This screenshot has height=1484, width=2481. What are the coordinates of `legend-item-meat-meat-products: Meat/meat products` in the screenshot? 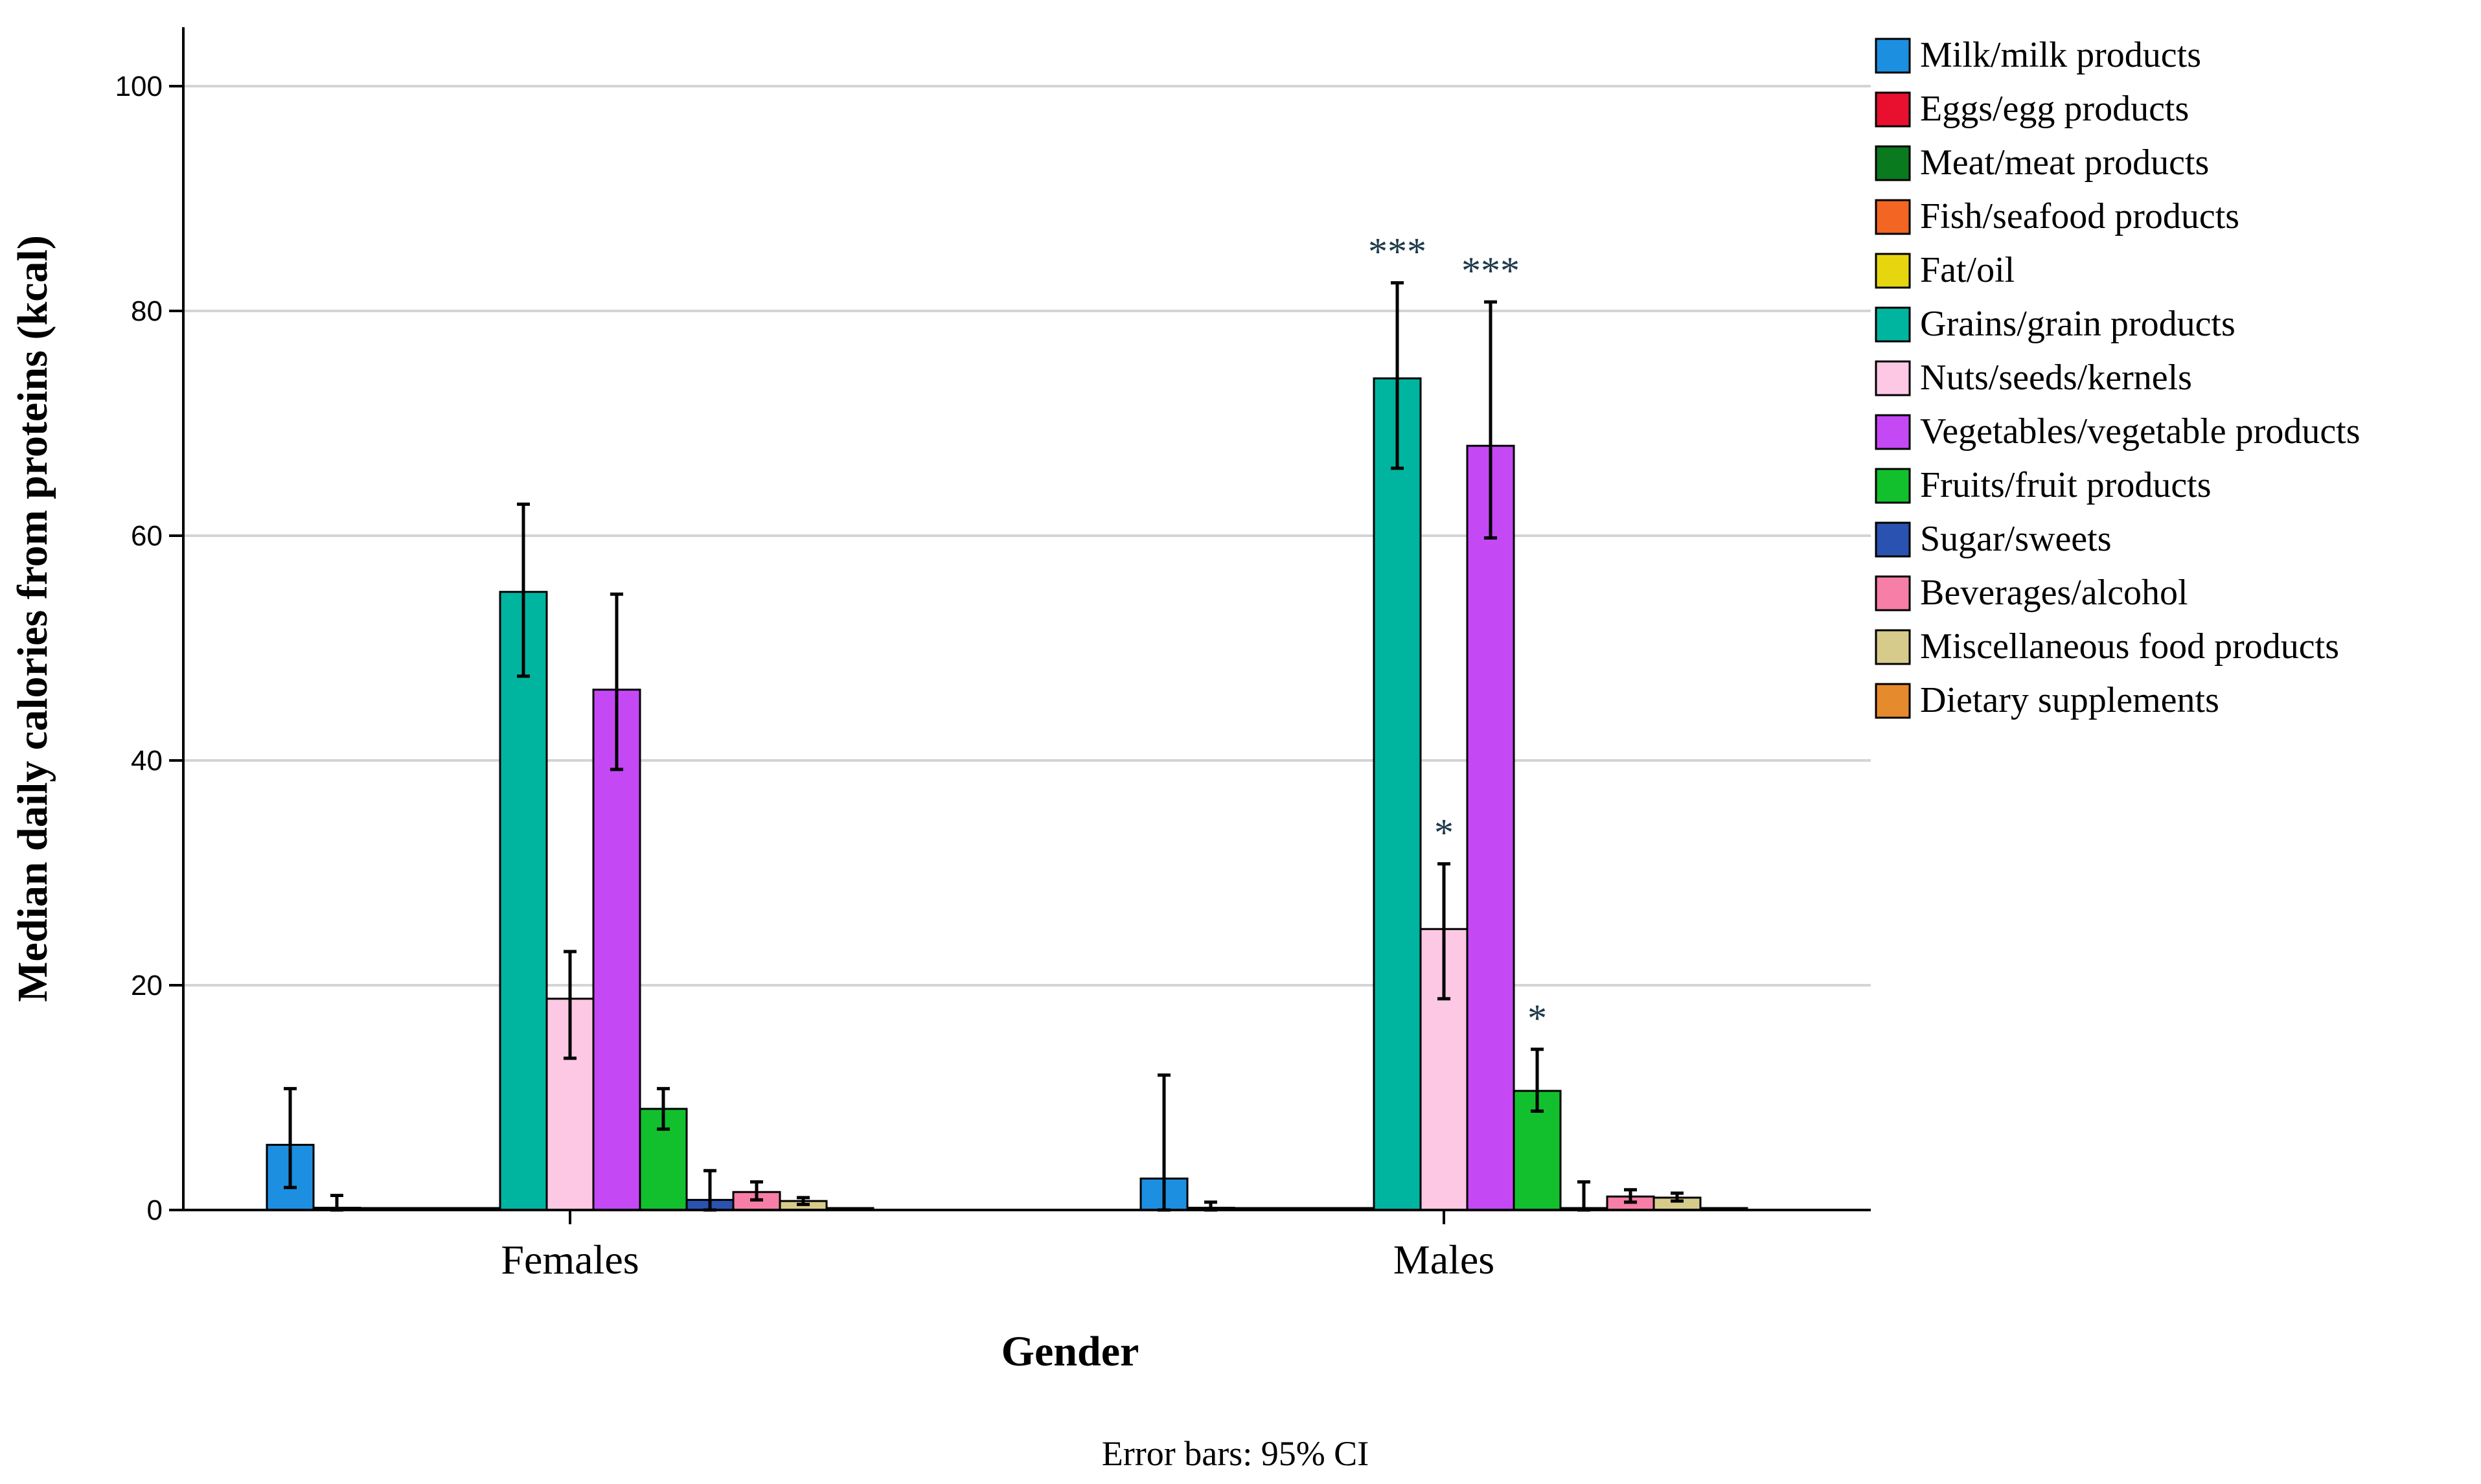 It's located at (2042, 163).